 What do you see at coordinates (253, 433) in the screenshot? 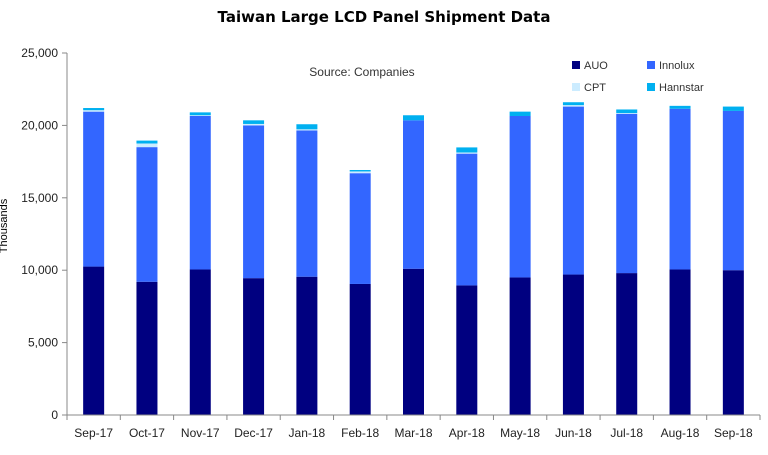
I see `x-tick-label: Dec-17` at bounding box center [253, 433].